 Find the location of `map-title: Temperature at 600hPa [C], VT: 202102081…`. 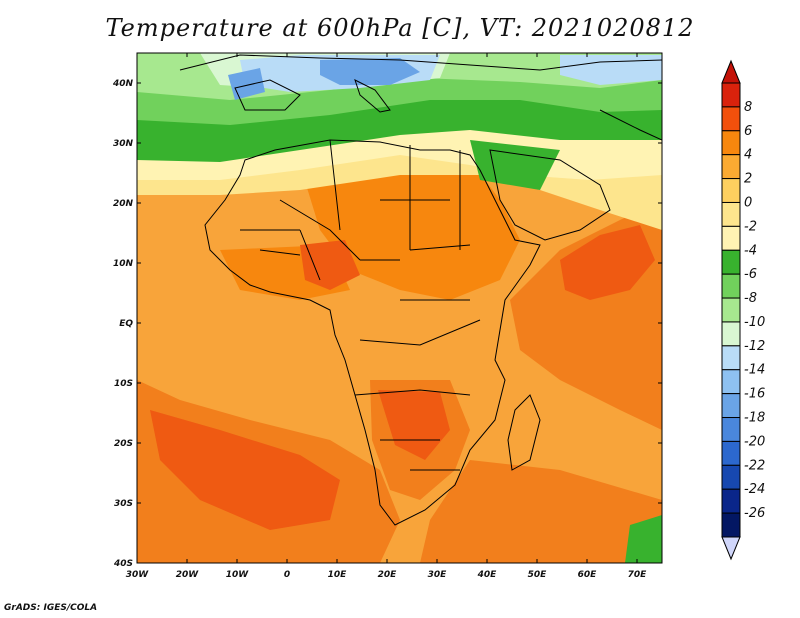

map-title: Temperature at 600hPa [C], VT: 202102081… is located at coordinates (400, 28).